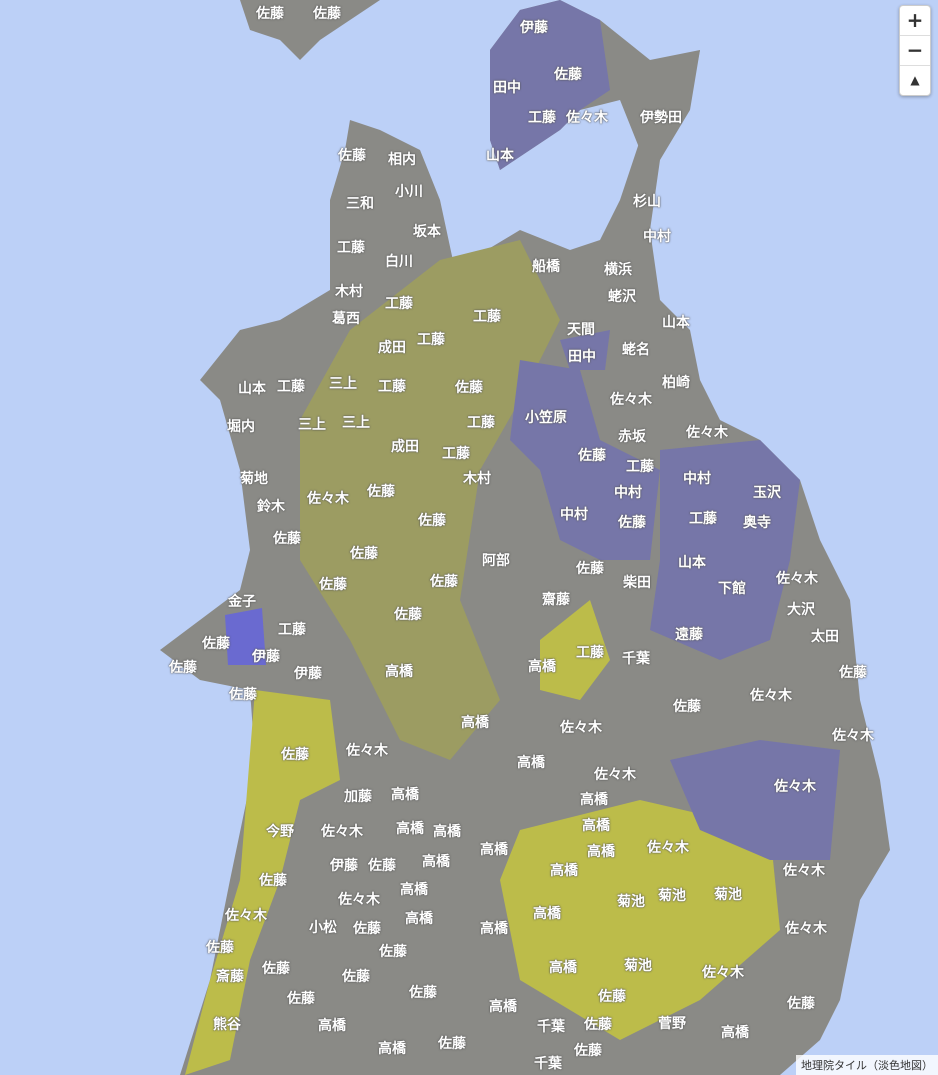  I want to click on surname-label: 成田, so click(392, 348).